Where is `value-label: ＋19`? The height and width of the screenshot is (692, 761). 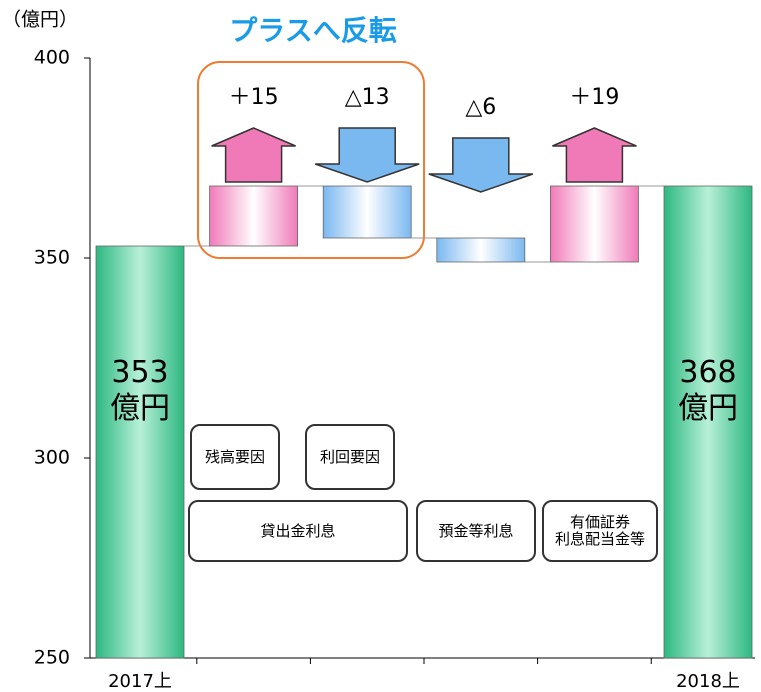
value-label: ＋19 is located at coordinates (594, 97).